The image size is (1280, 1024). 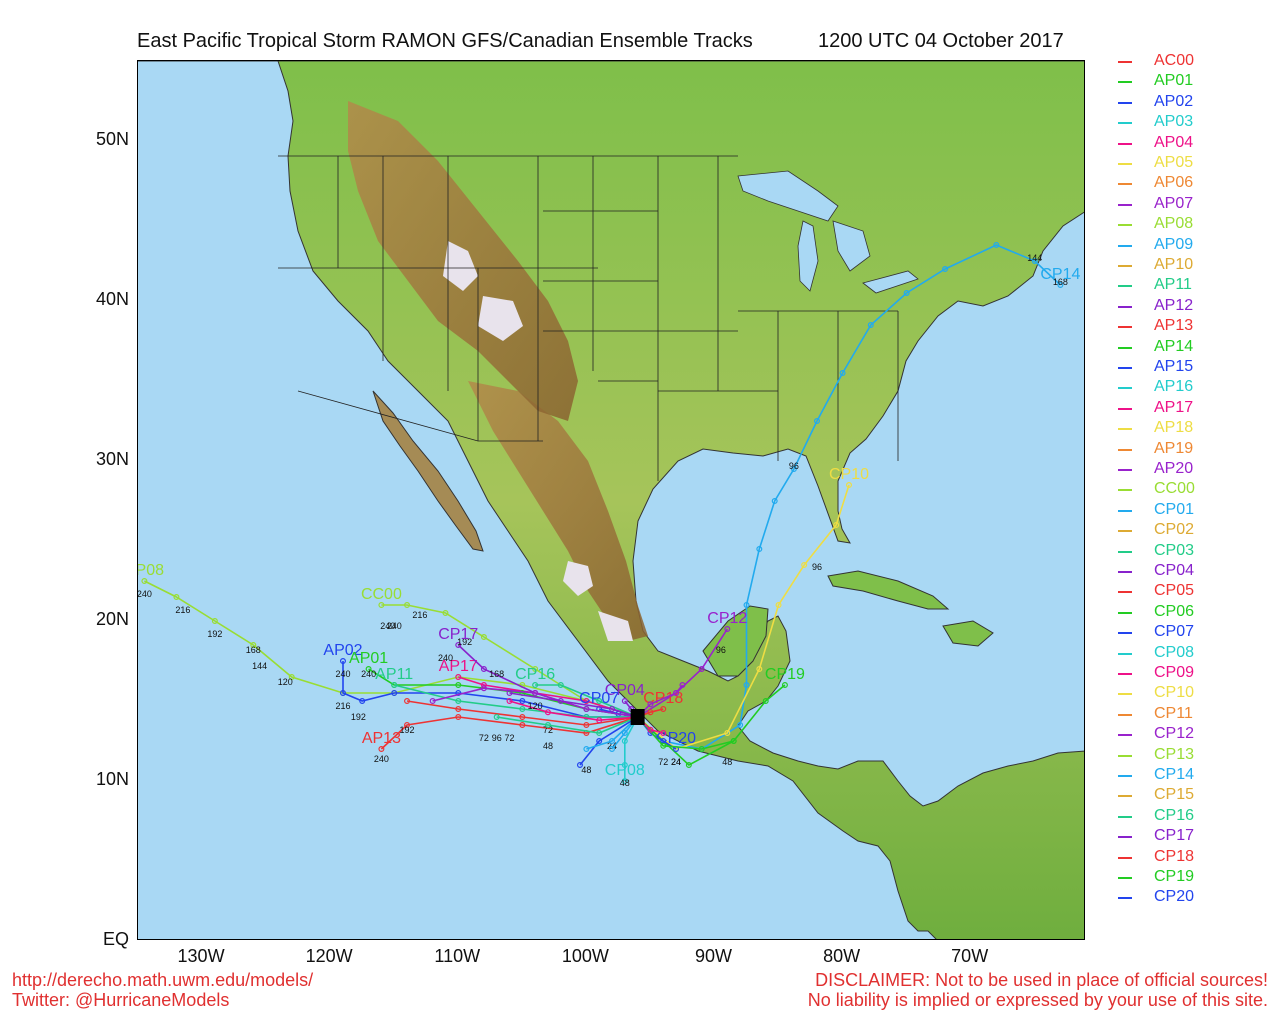 What do you see at coordinates (1198, 144) in the screenshot?
I see `legend-item: AP04` at bounding box center [1198, 144].